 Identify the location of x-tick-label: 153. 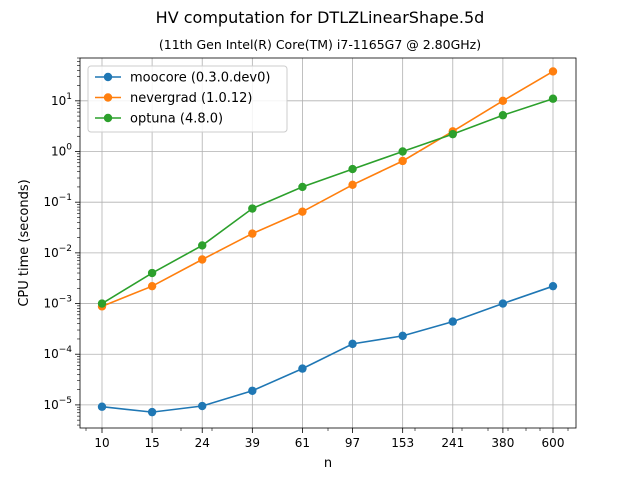
(402, 443).